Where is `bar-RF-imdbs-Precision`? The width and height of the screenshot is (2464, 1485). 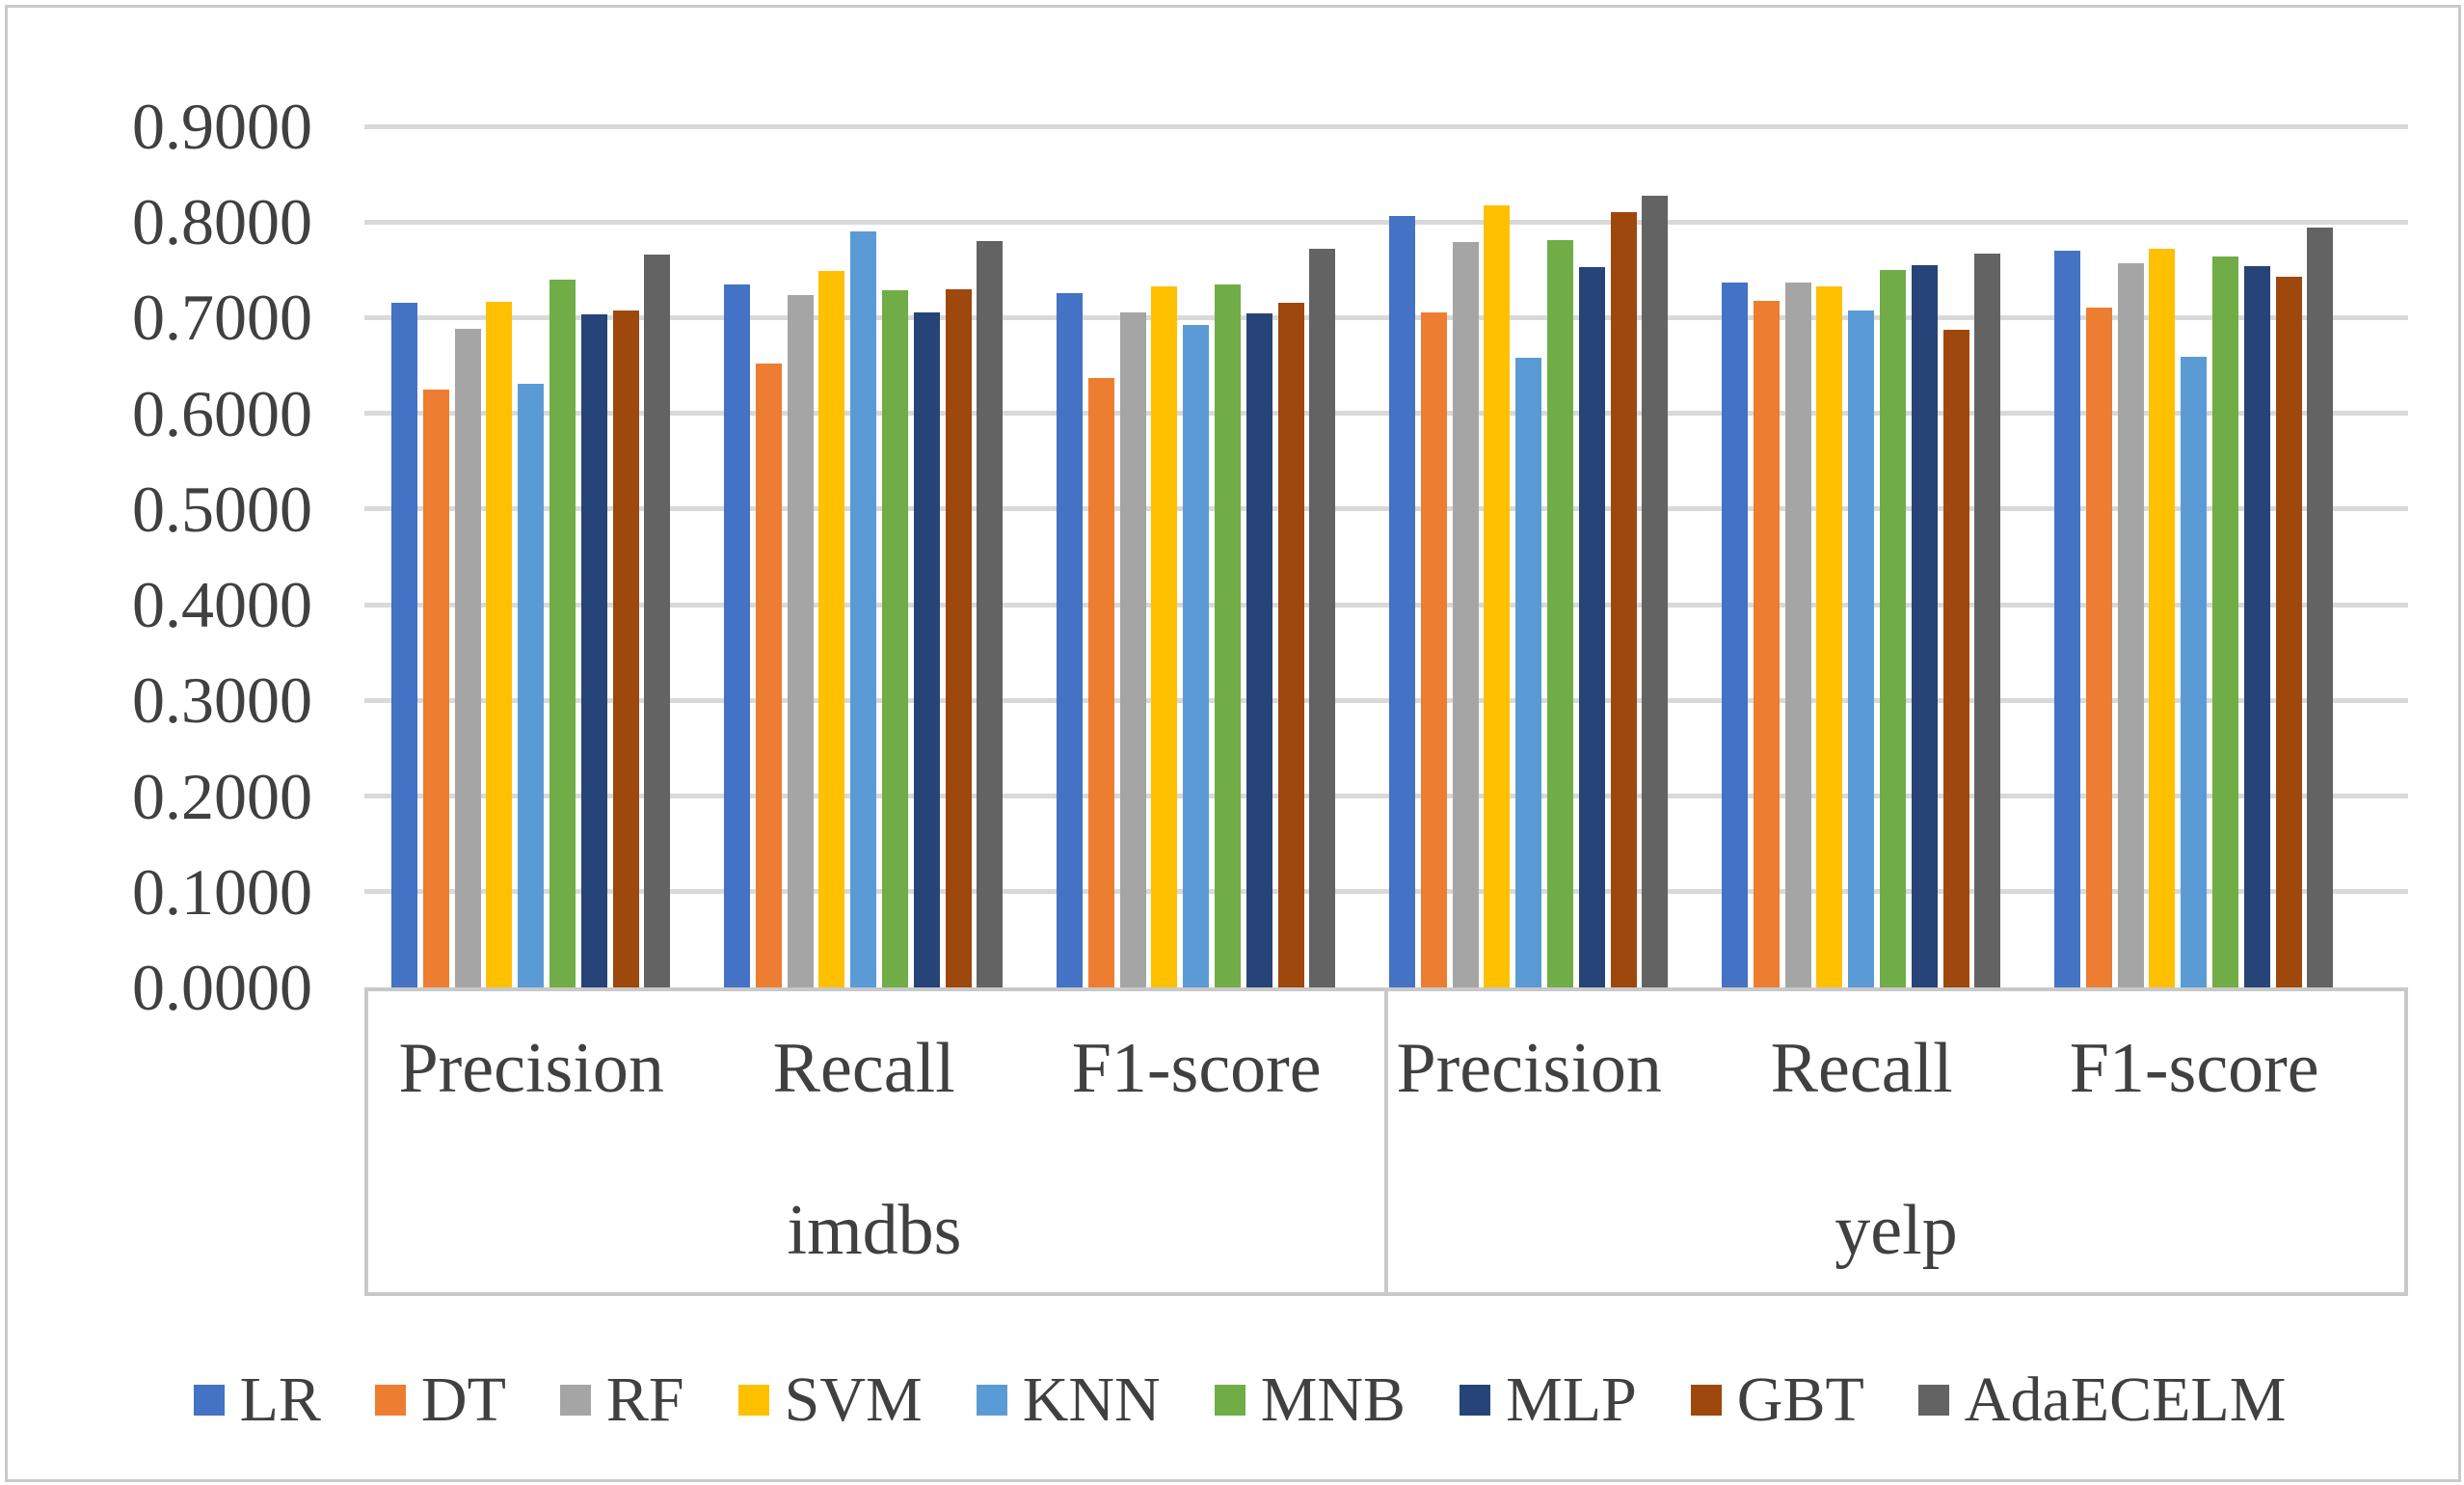
bar-RF-imdbs-Precision is located at coordinates (468, 658).